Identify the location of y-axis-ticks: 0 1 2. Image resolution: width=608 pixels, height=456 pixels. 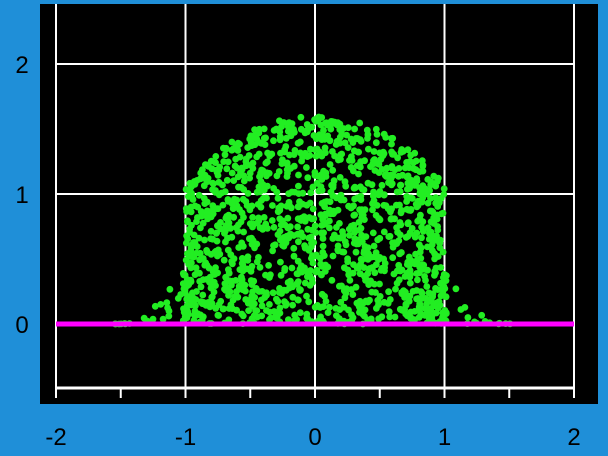
(21, 195).